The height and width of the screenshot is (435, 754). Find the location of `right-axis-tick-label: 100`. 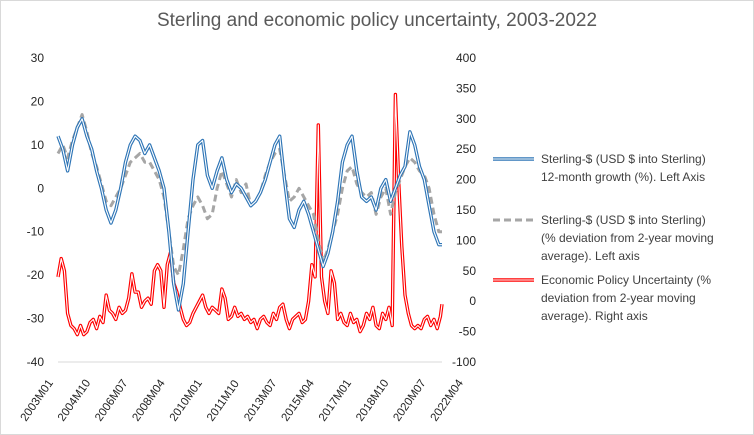

right-axis-tick-label: 100 is located at coordinates (466, 240).